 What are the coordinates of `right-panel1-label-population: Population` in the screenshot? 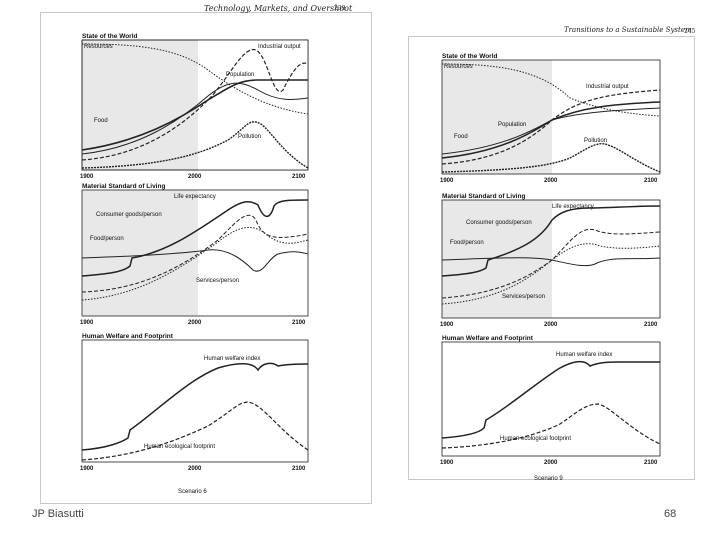 It's located at (512, 125).